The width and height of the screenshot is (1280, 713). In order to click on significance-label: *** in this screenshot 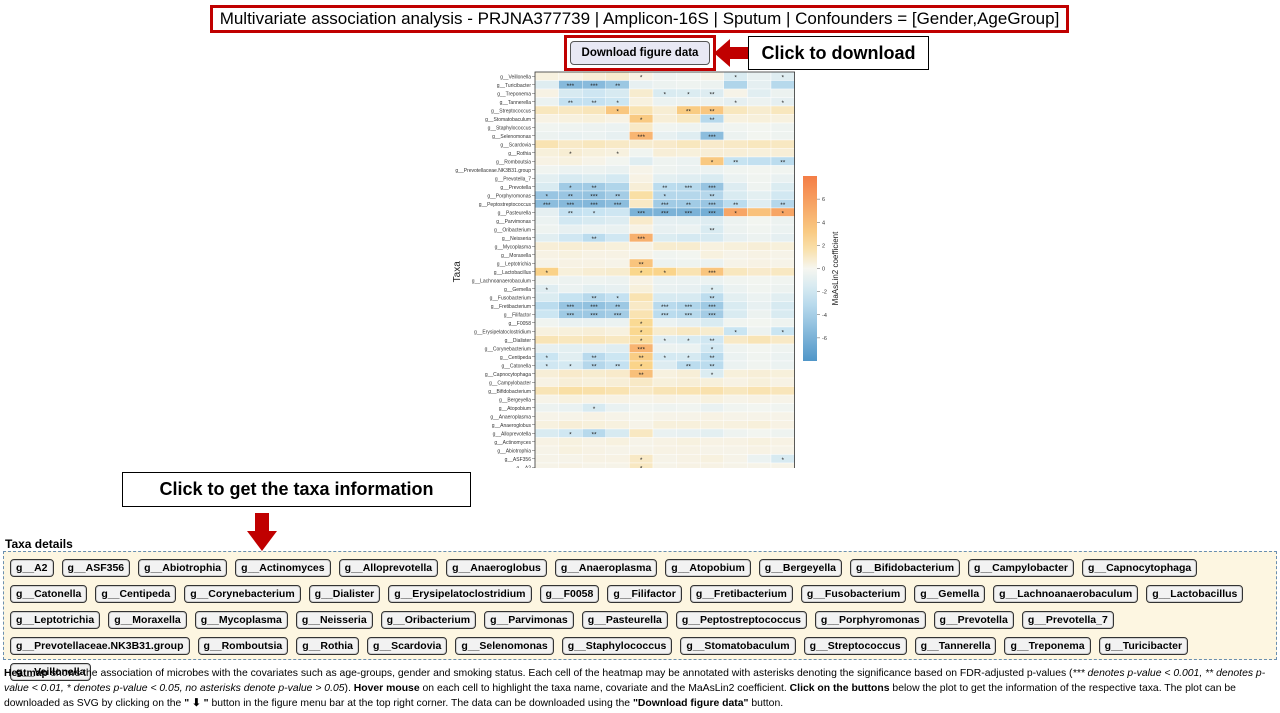, I will do `click(594, 86)`.